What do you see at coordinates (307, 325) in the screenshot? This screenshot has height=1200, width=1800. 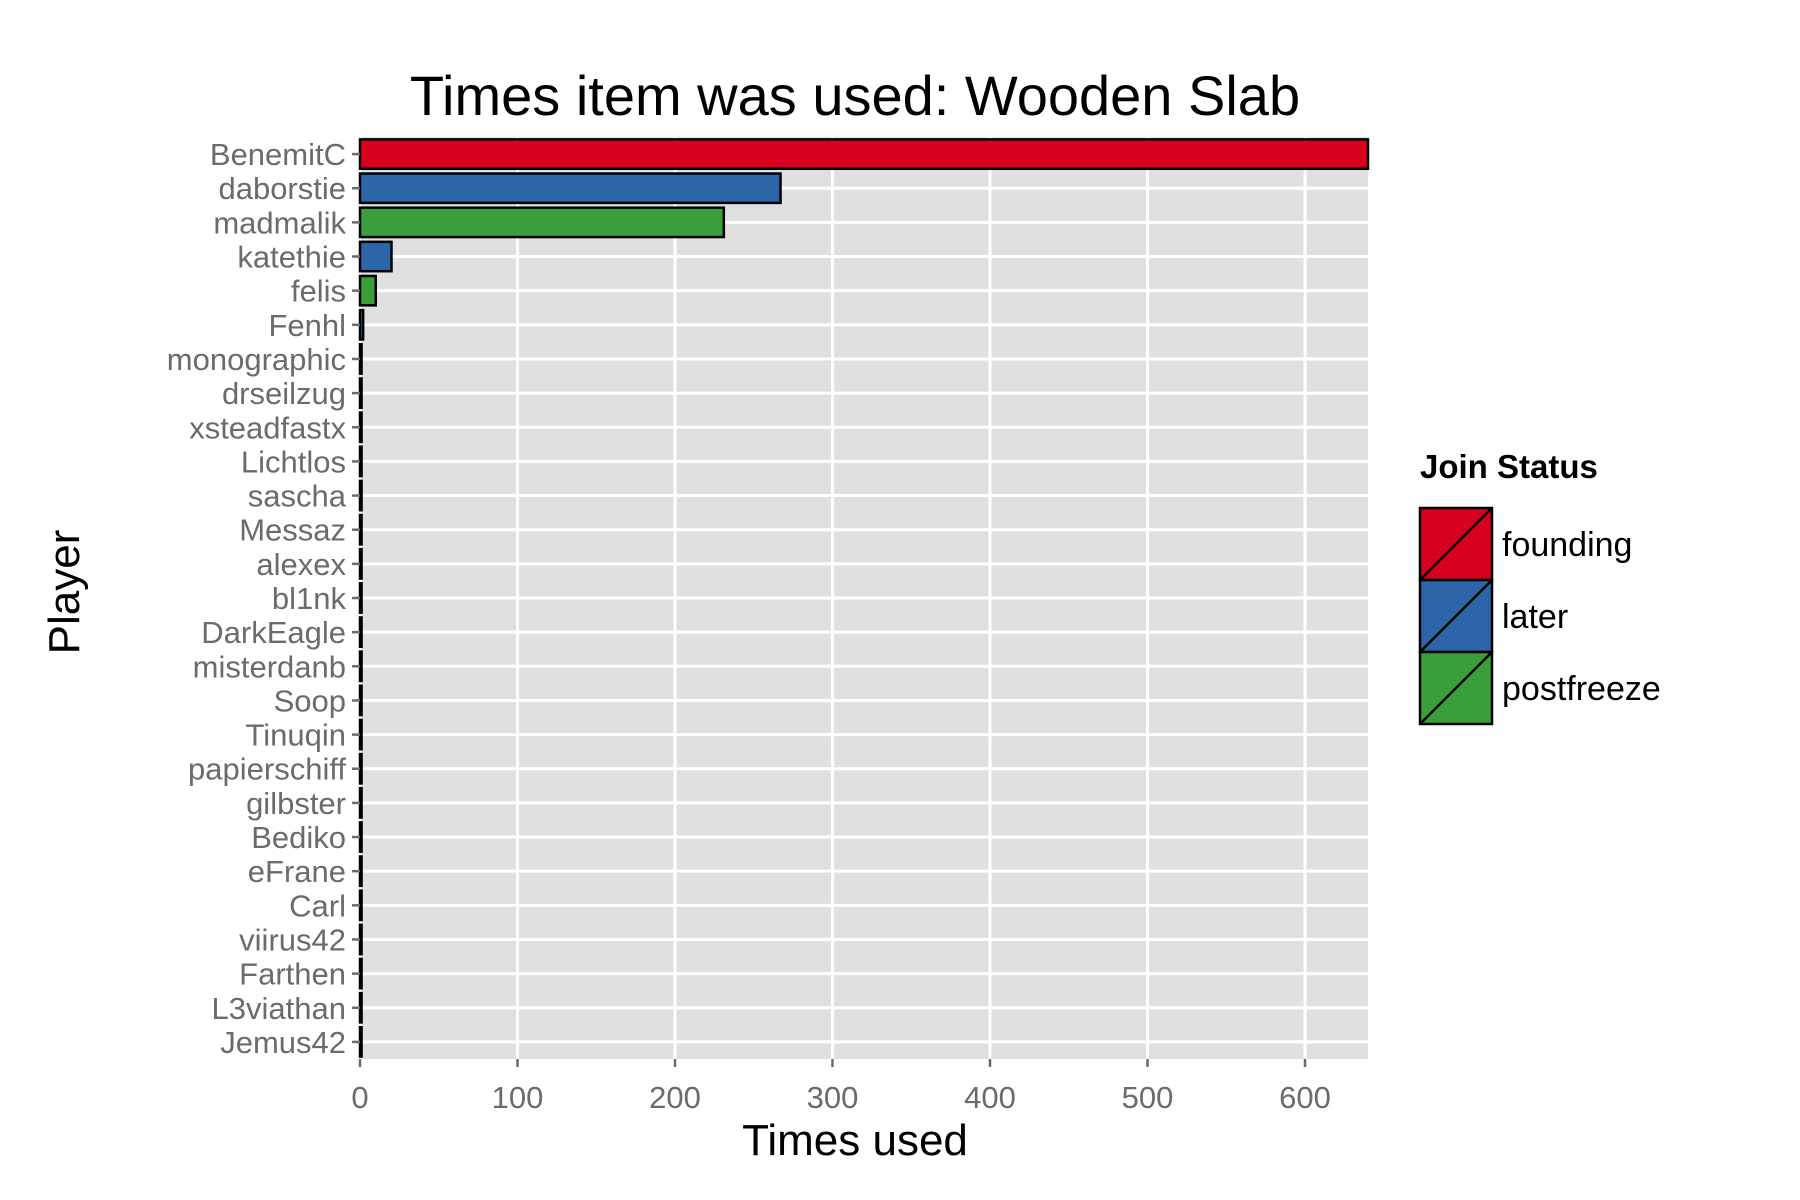 I see `y-tick-label: Fenhl` at bounding box center [307, 325].